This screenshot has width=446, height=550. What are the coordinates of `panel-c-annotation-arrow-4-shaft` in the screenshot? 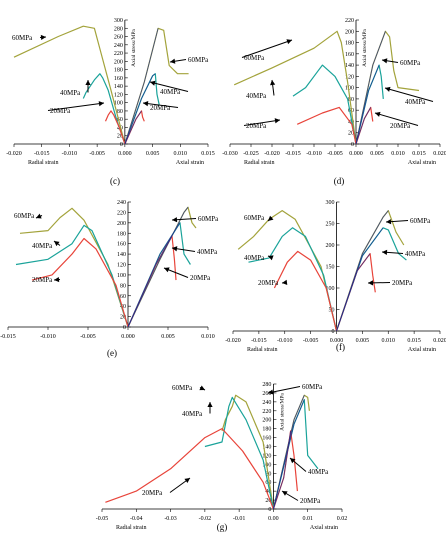 It's located at (169, 86).